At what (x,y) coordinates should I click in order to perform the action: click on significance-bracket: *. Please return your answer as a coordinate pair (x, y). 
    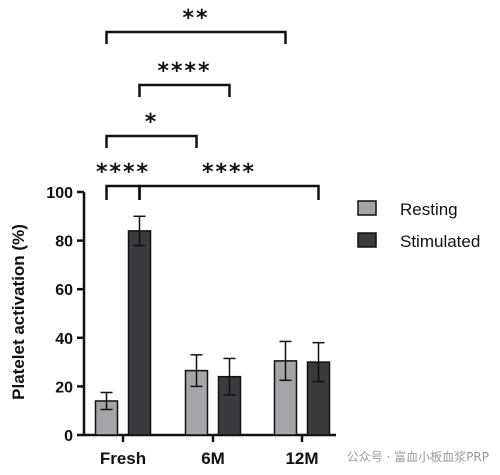
    Looking at the image, I should click on (151, 129).